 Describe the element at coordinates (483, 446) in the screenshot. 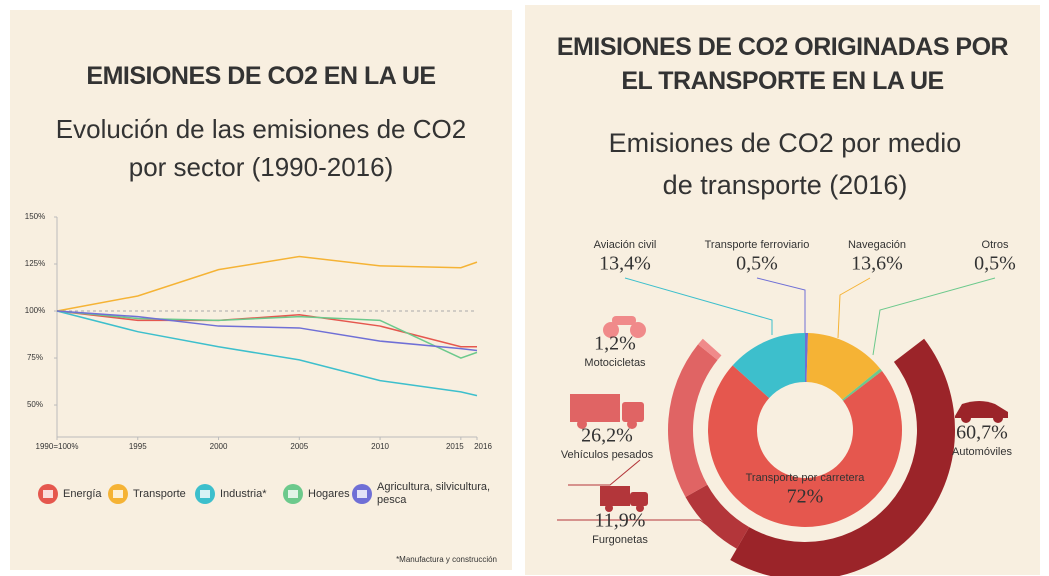

I see `x-tick-label: 2016` at that location.